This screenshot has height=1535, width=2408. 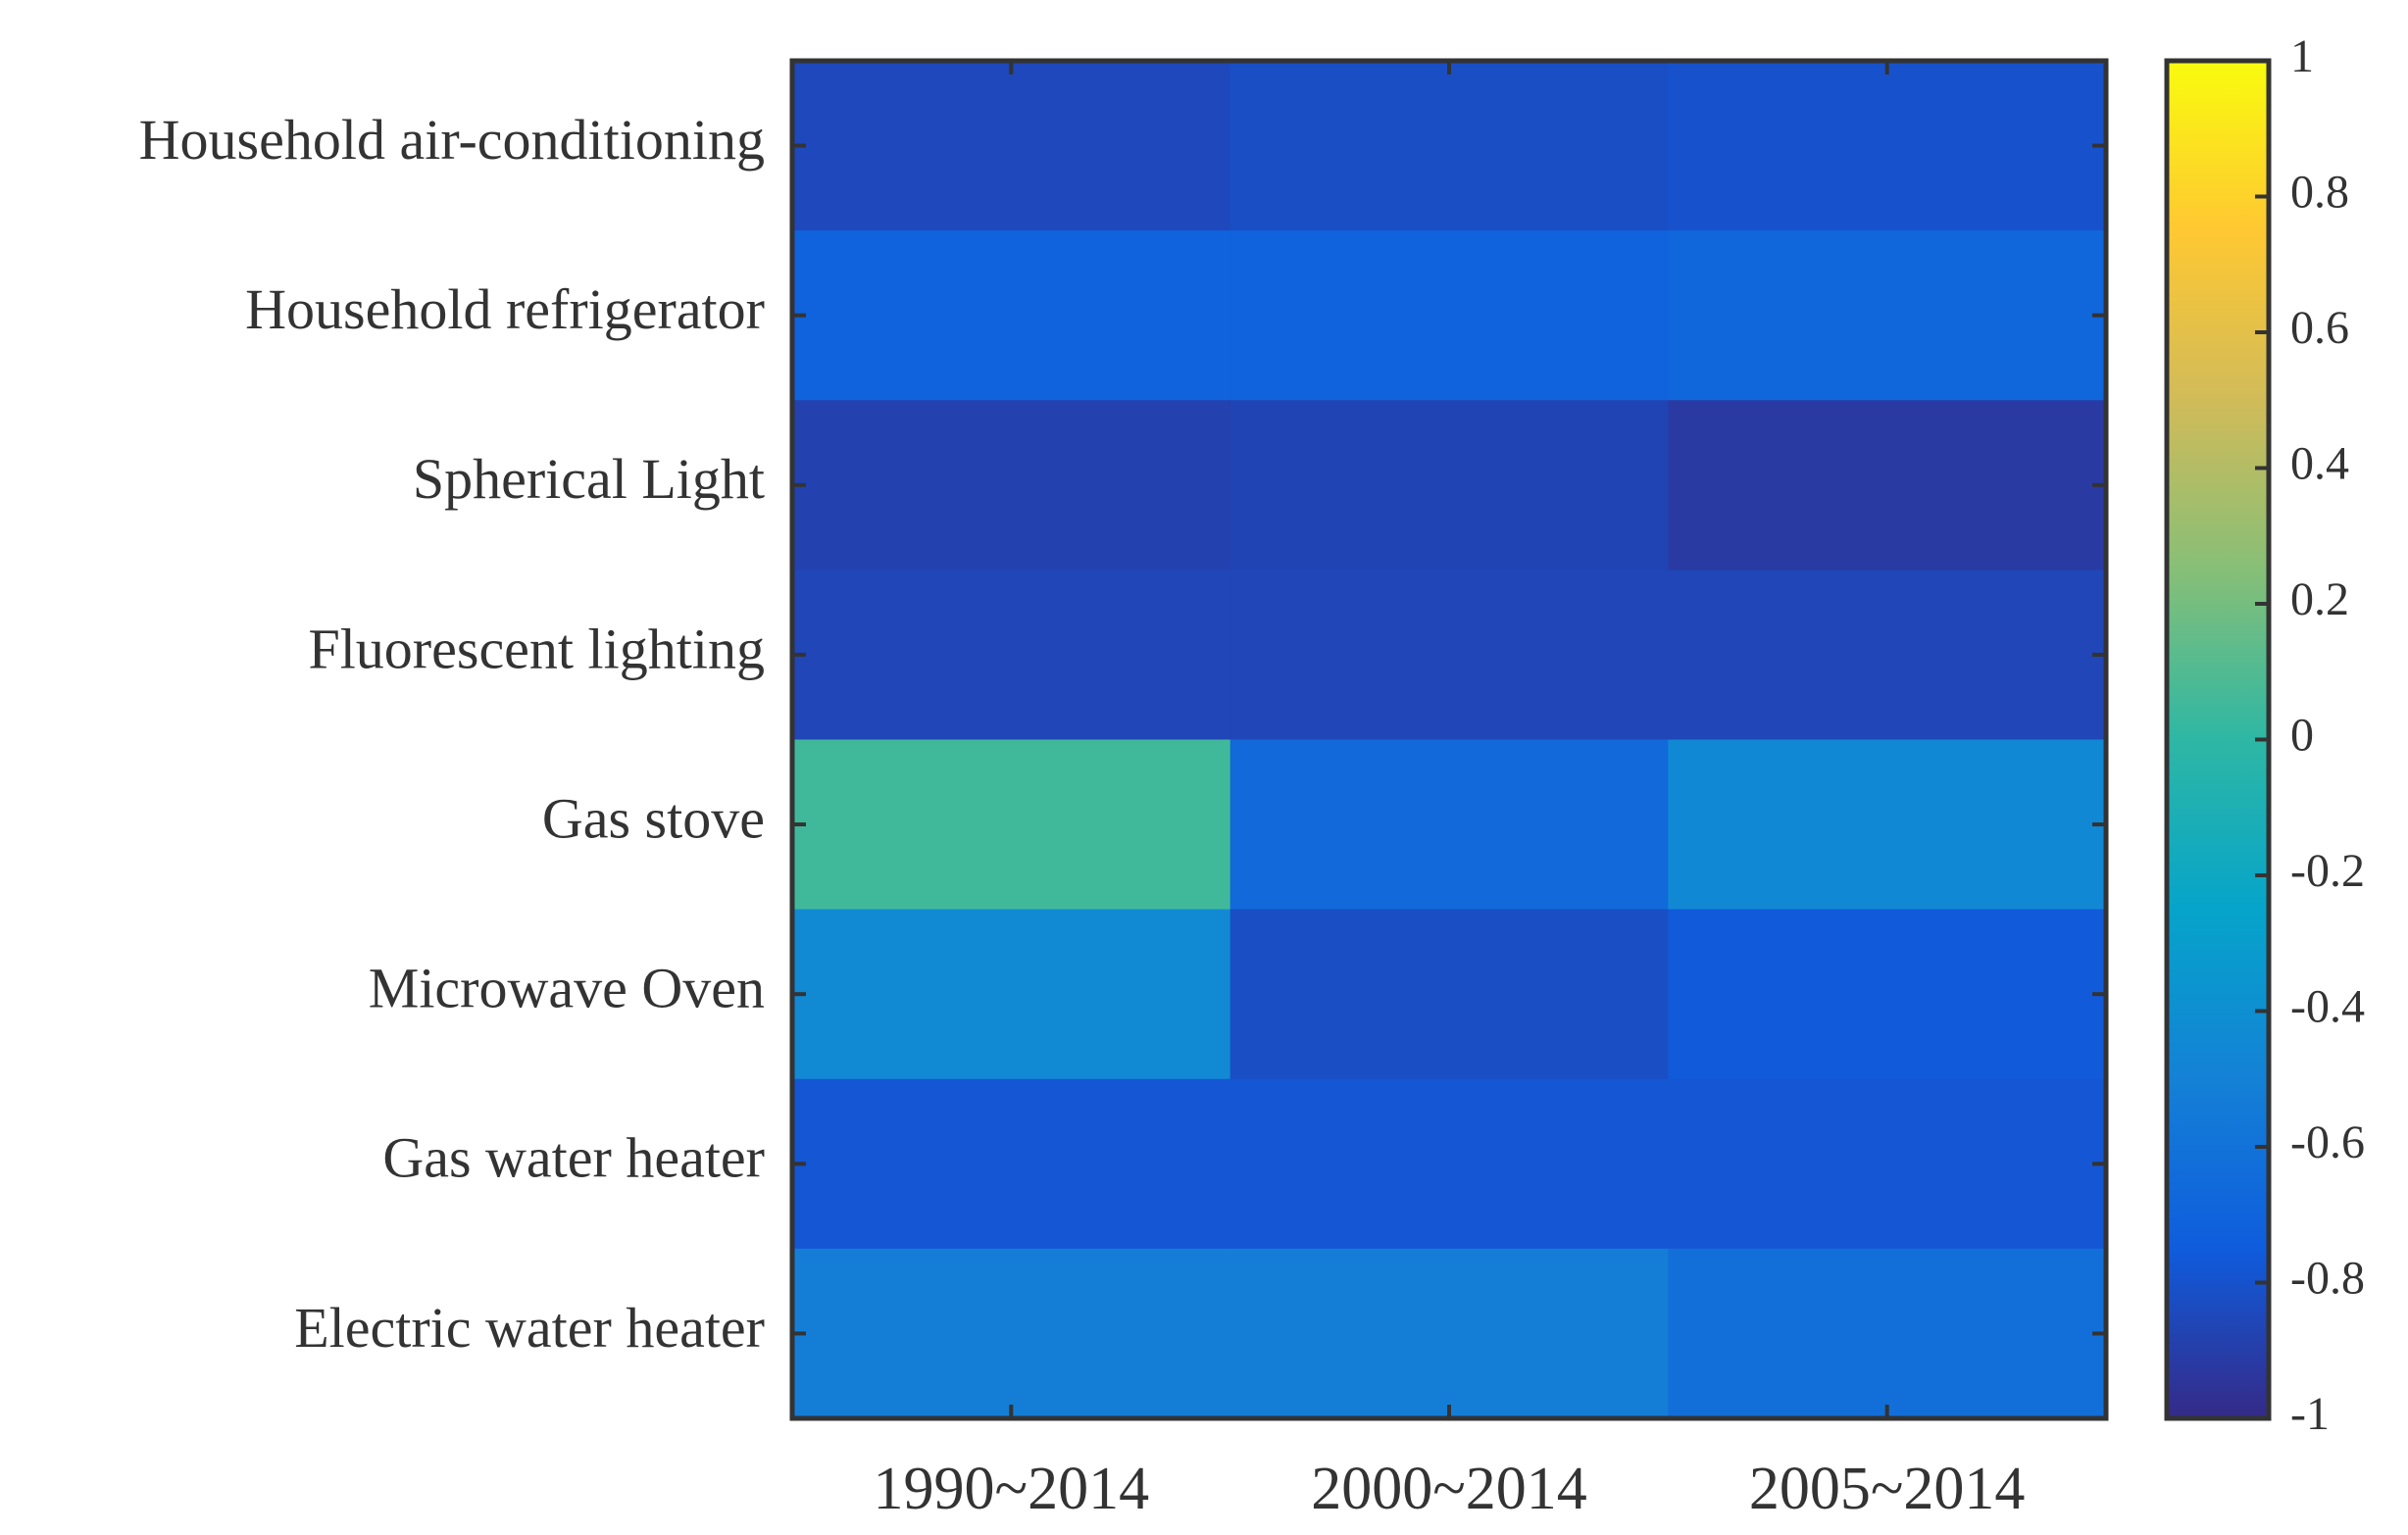 I want to click on x-tick-label: 2005~2014, so click(x=1887, y=1489).